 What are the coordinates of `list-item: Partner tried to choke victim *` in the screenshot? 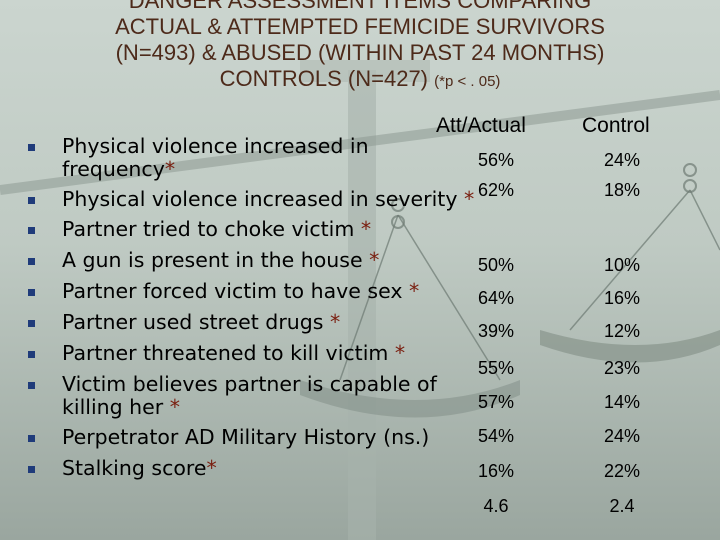 It's located at (253, 229).